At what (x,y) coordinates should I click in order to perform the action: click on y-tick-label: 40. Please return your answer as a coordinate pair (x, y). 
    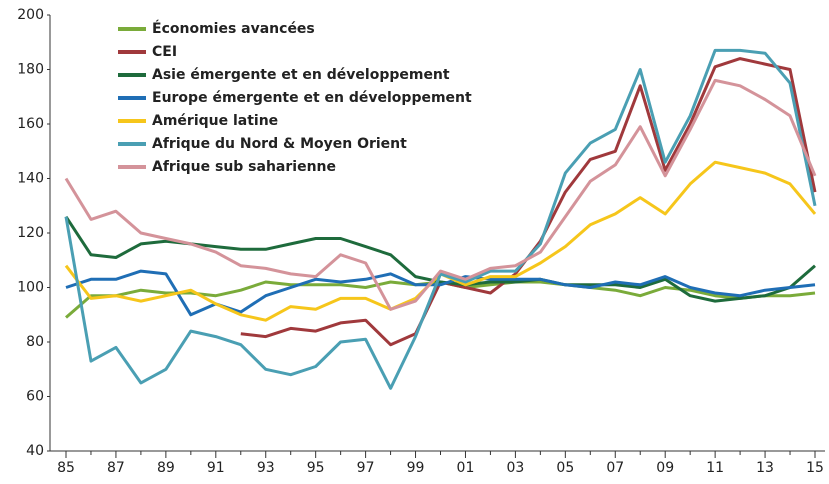
    Looking at the image, I should click on (35, 451).